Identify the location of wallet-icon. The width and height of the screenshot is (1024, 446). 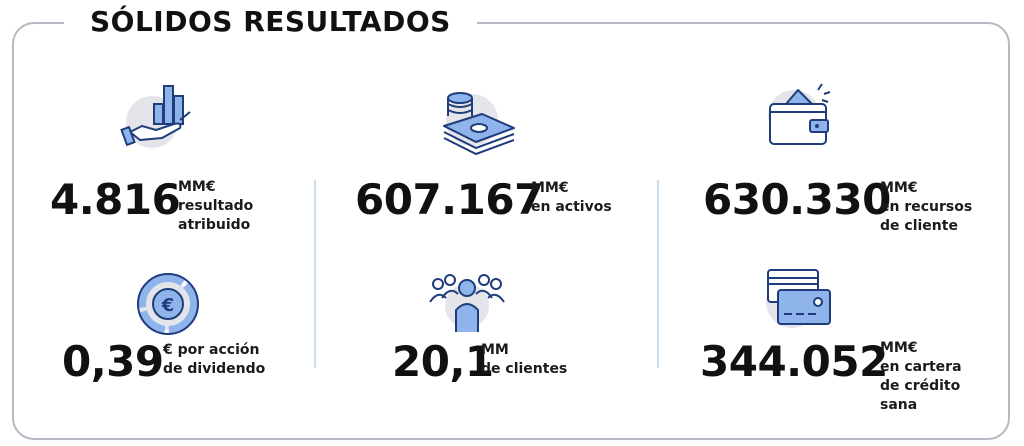
(799, 114).